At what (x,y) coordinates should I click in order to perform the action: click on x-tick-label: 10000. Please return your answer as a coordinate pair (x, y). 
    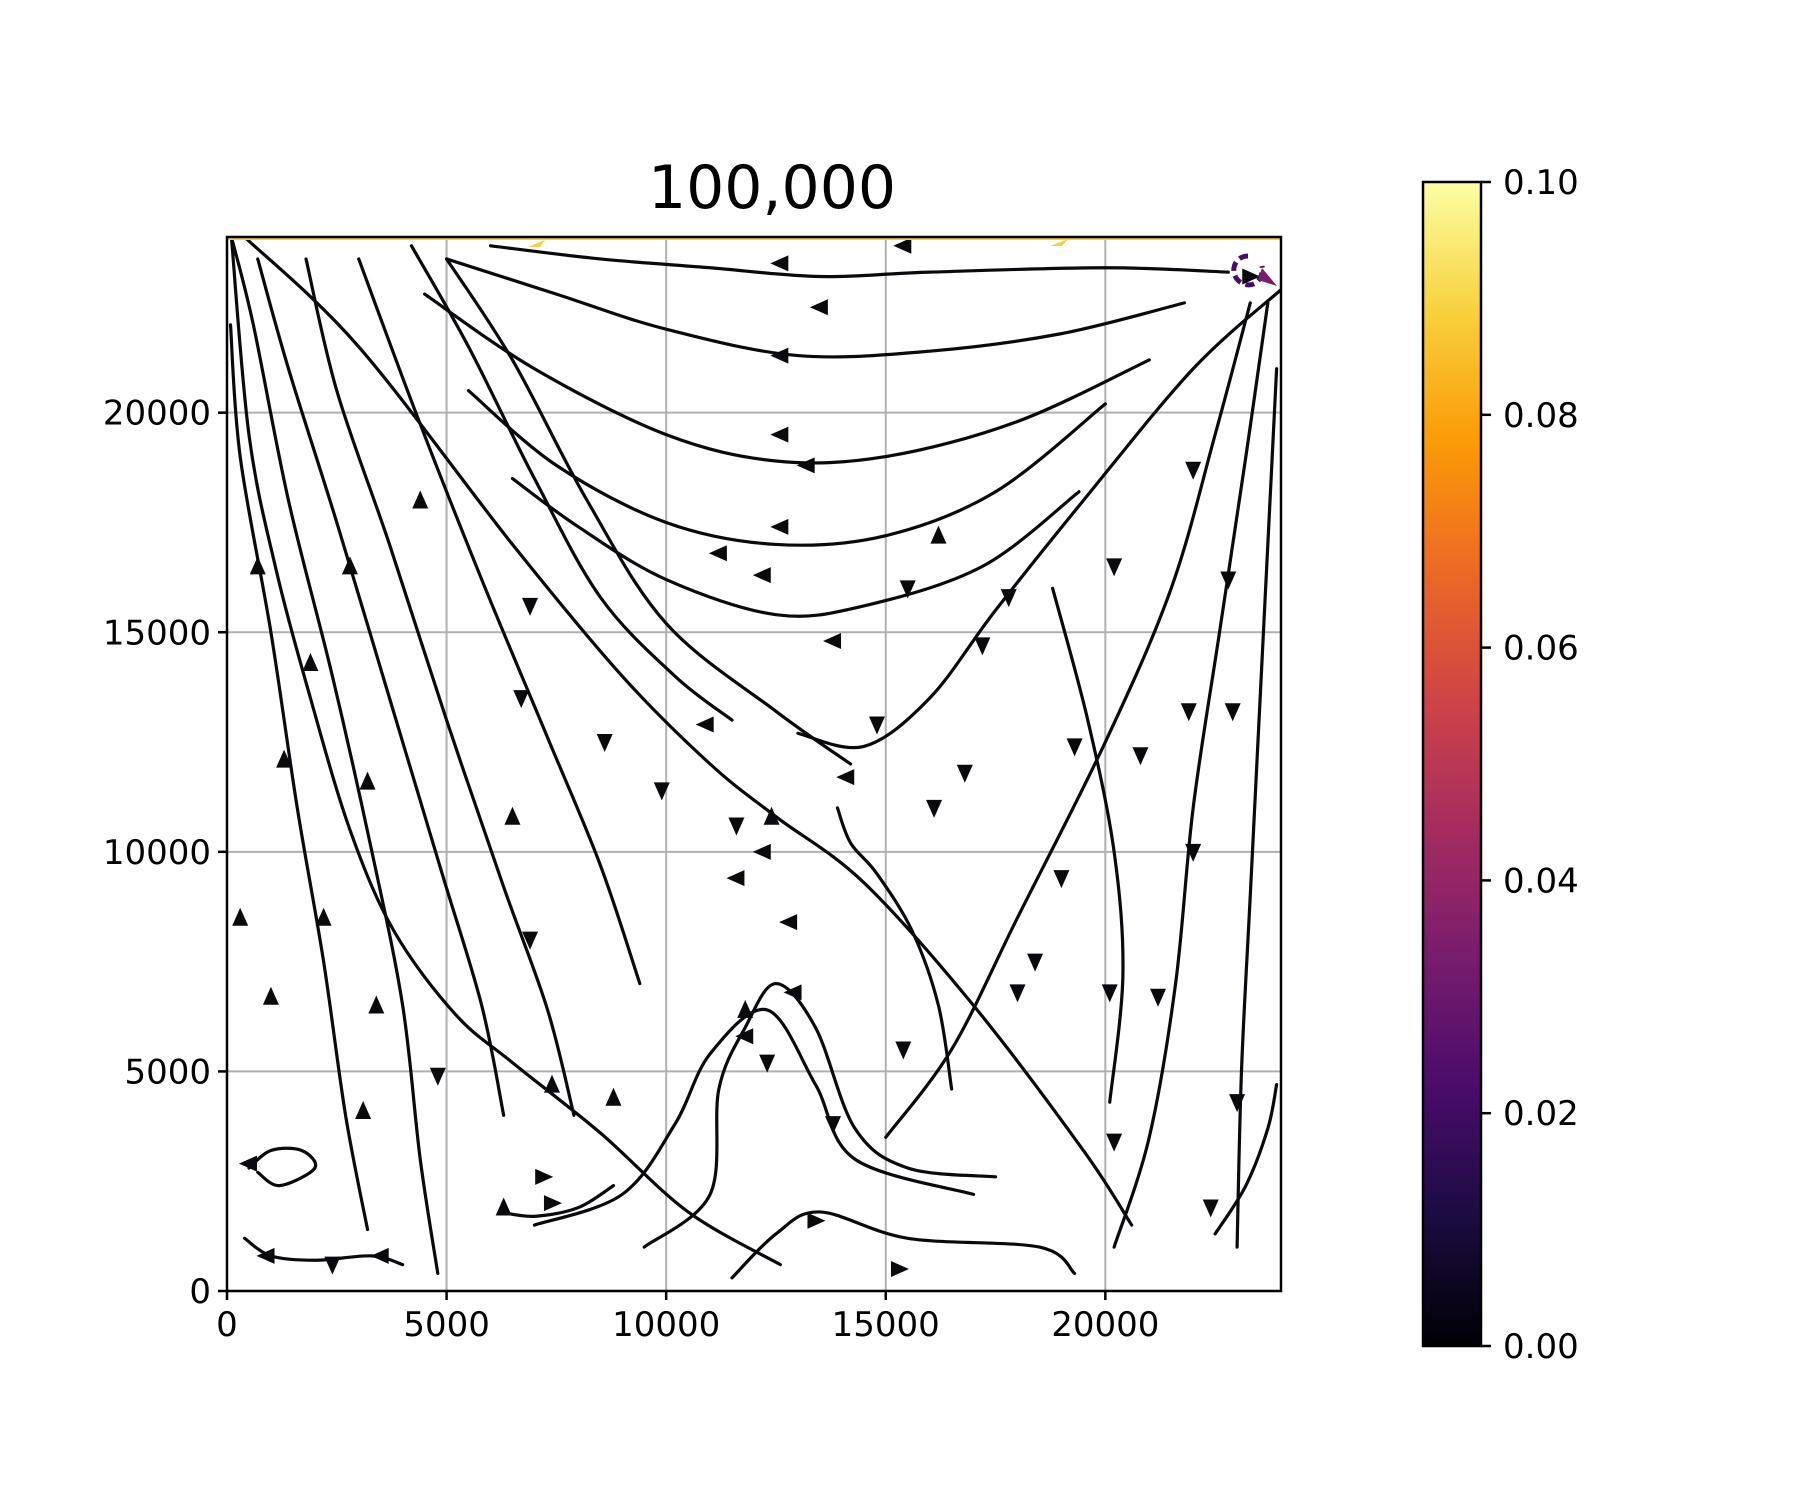
    Looking at the image, I should click on (666, 1325).